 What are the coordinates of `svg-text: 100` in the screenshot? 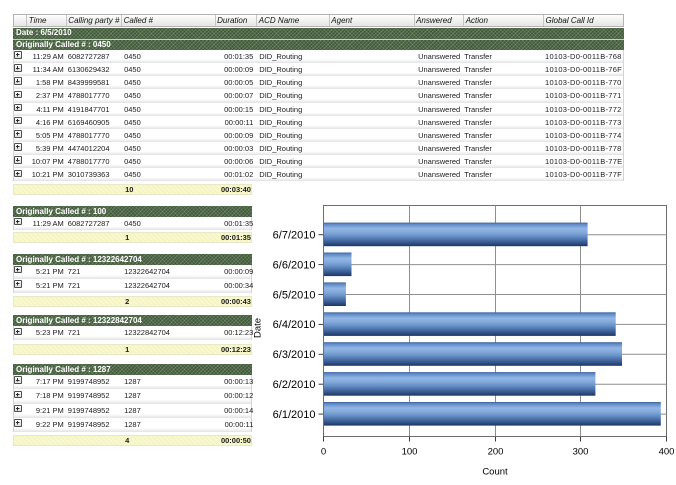 It's located at (410, 452).